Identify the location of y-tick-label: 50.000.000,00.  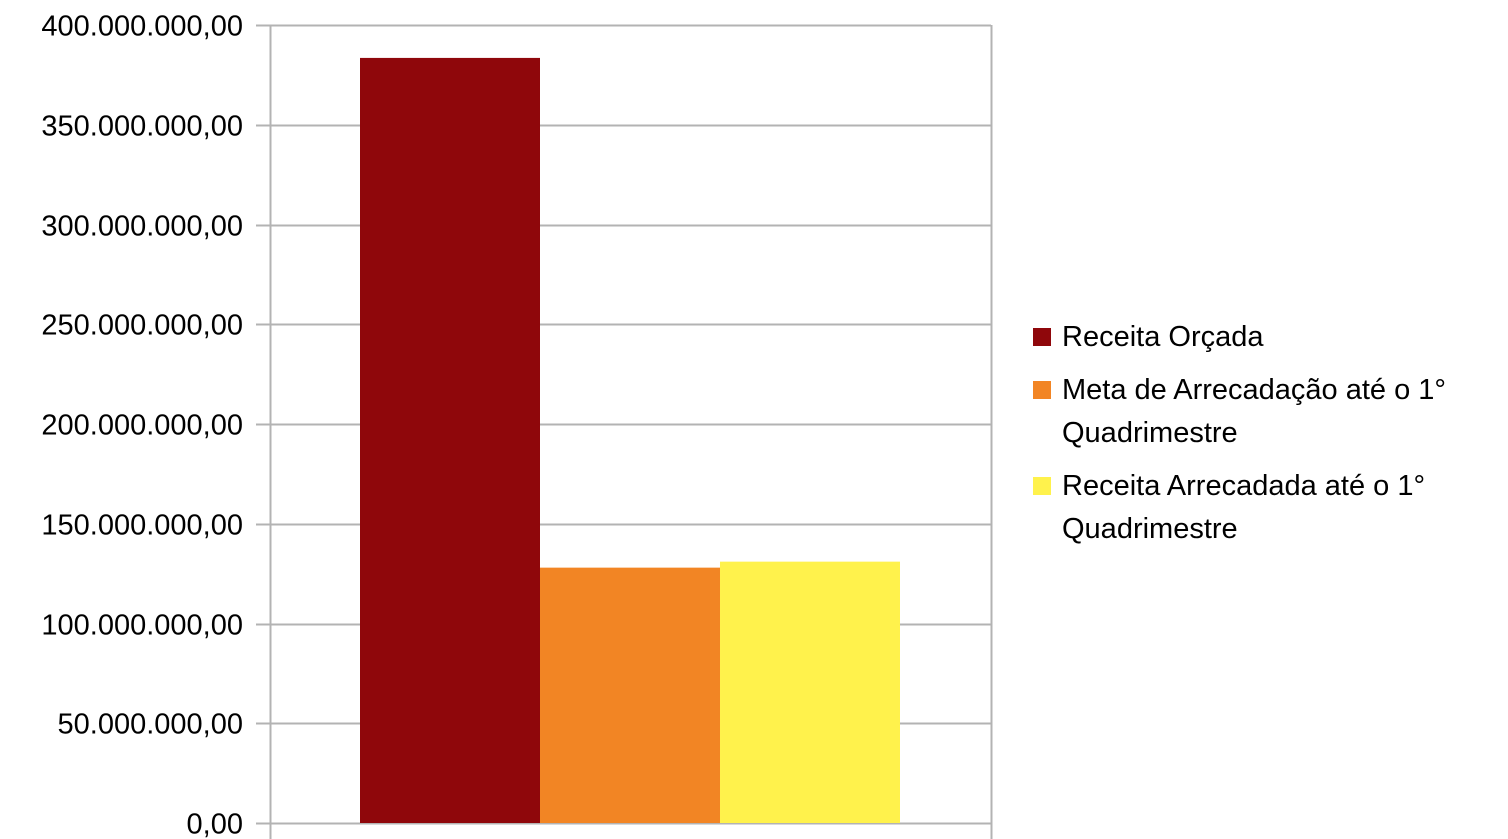
(150, 725).